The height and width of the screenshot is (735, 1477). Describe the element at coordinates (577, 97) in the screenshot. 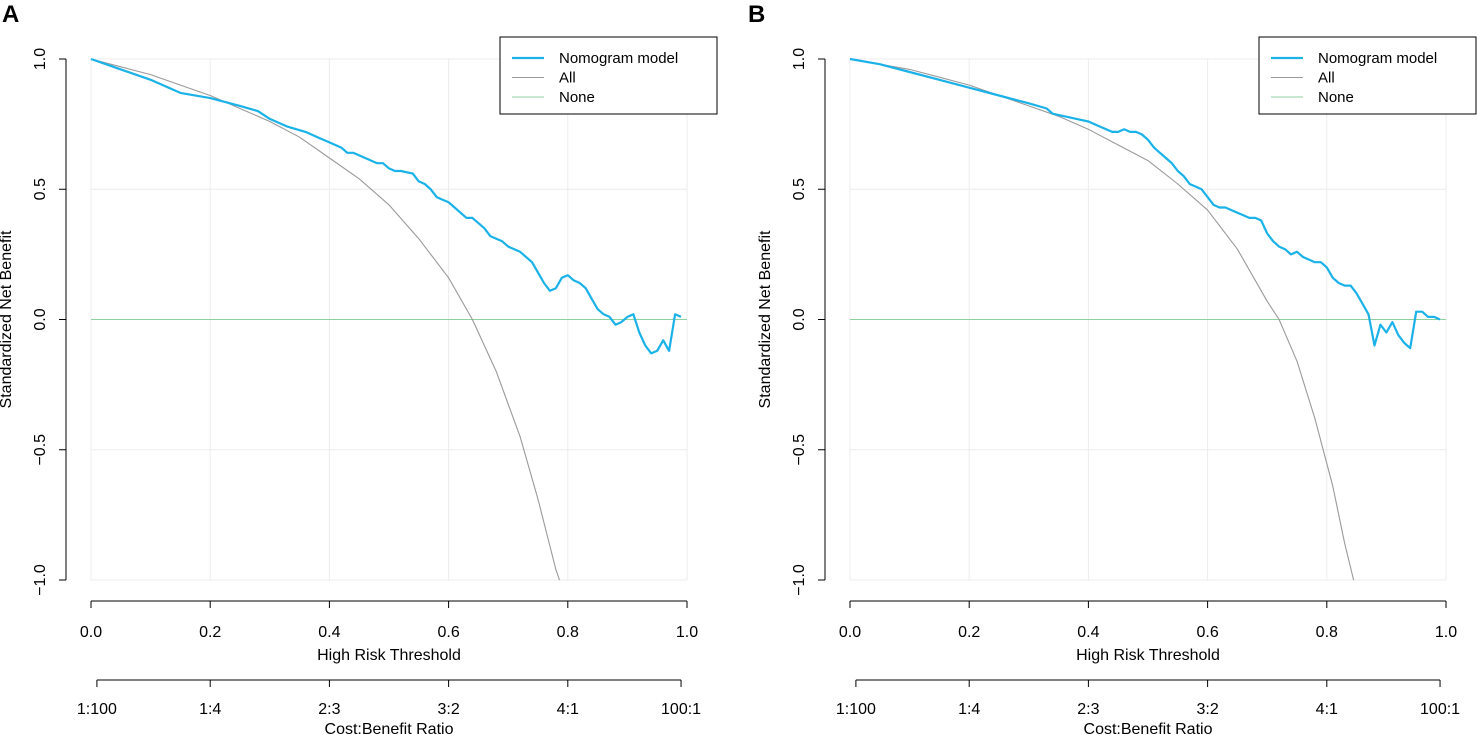

I see `legend-label-none-a: None` at that location.